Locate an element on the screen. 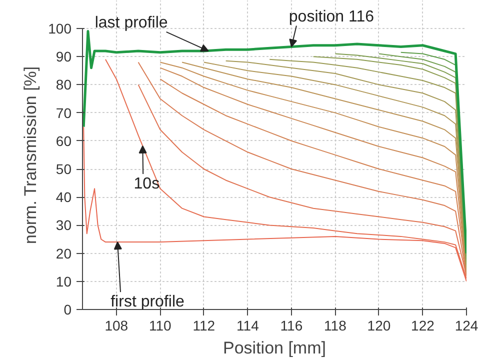 The image size is (492, 363). y-tick-label: 20 is located at coordinates (64, 253).